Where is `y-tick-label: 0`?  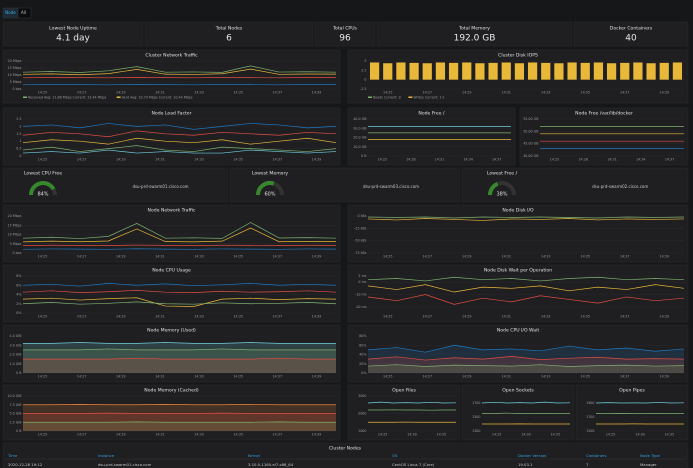 y-tick-label: 0 is located at coordinates (20, 156).